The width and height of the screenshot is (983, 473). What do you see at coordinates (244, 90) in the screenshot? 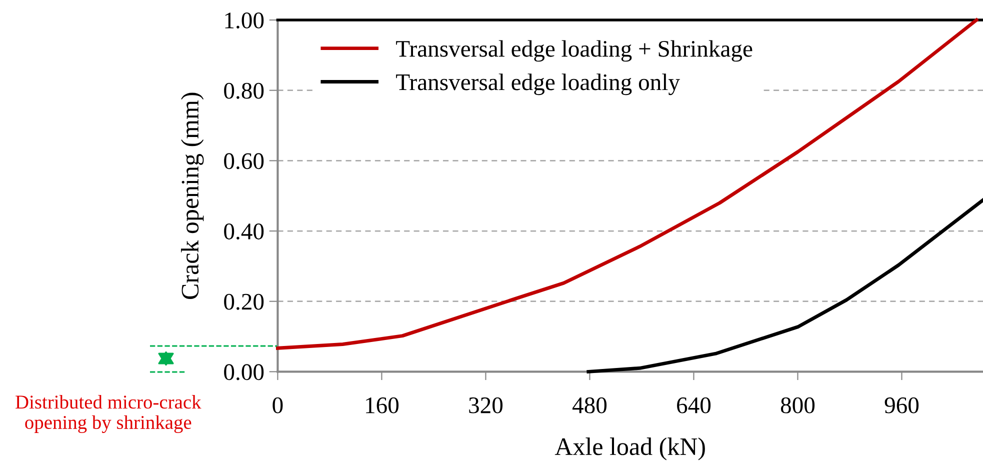
I see `y-tick-label: 0.80` at bounding box center [244, 90].